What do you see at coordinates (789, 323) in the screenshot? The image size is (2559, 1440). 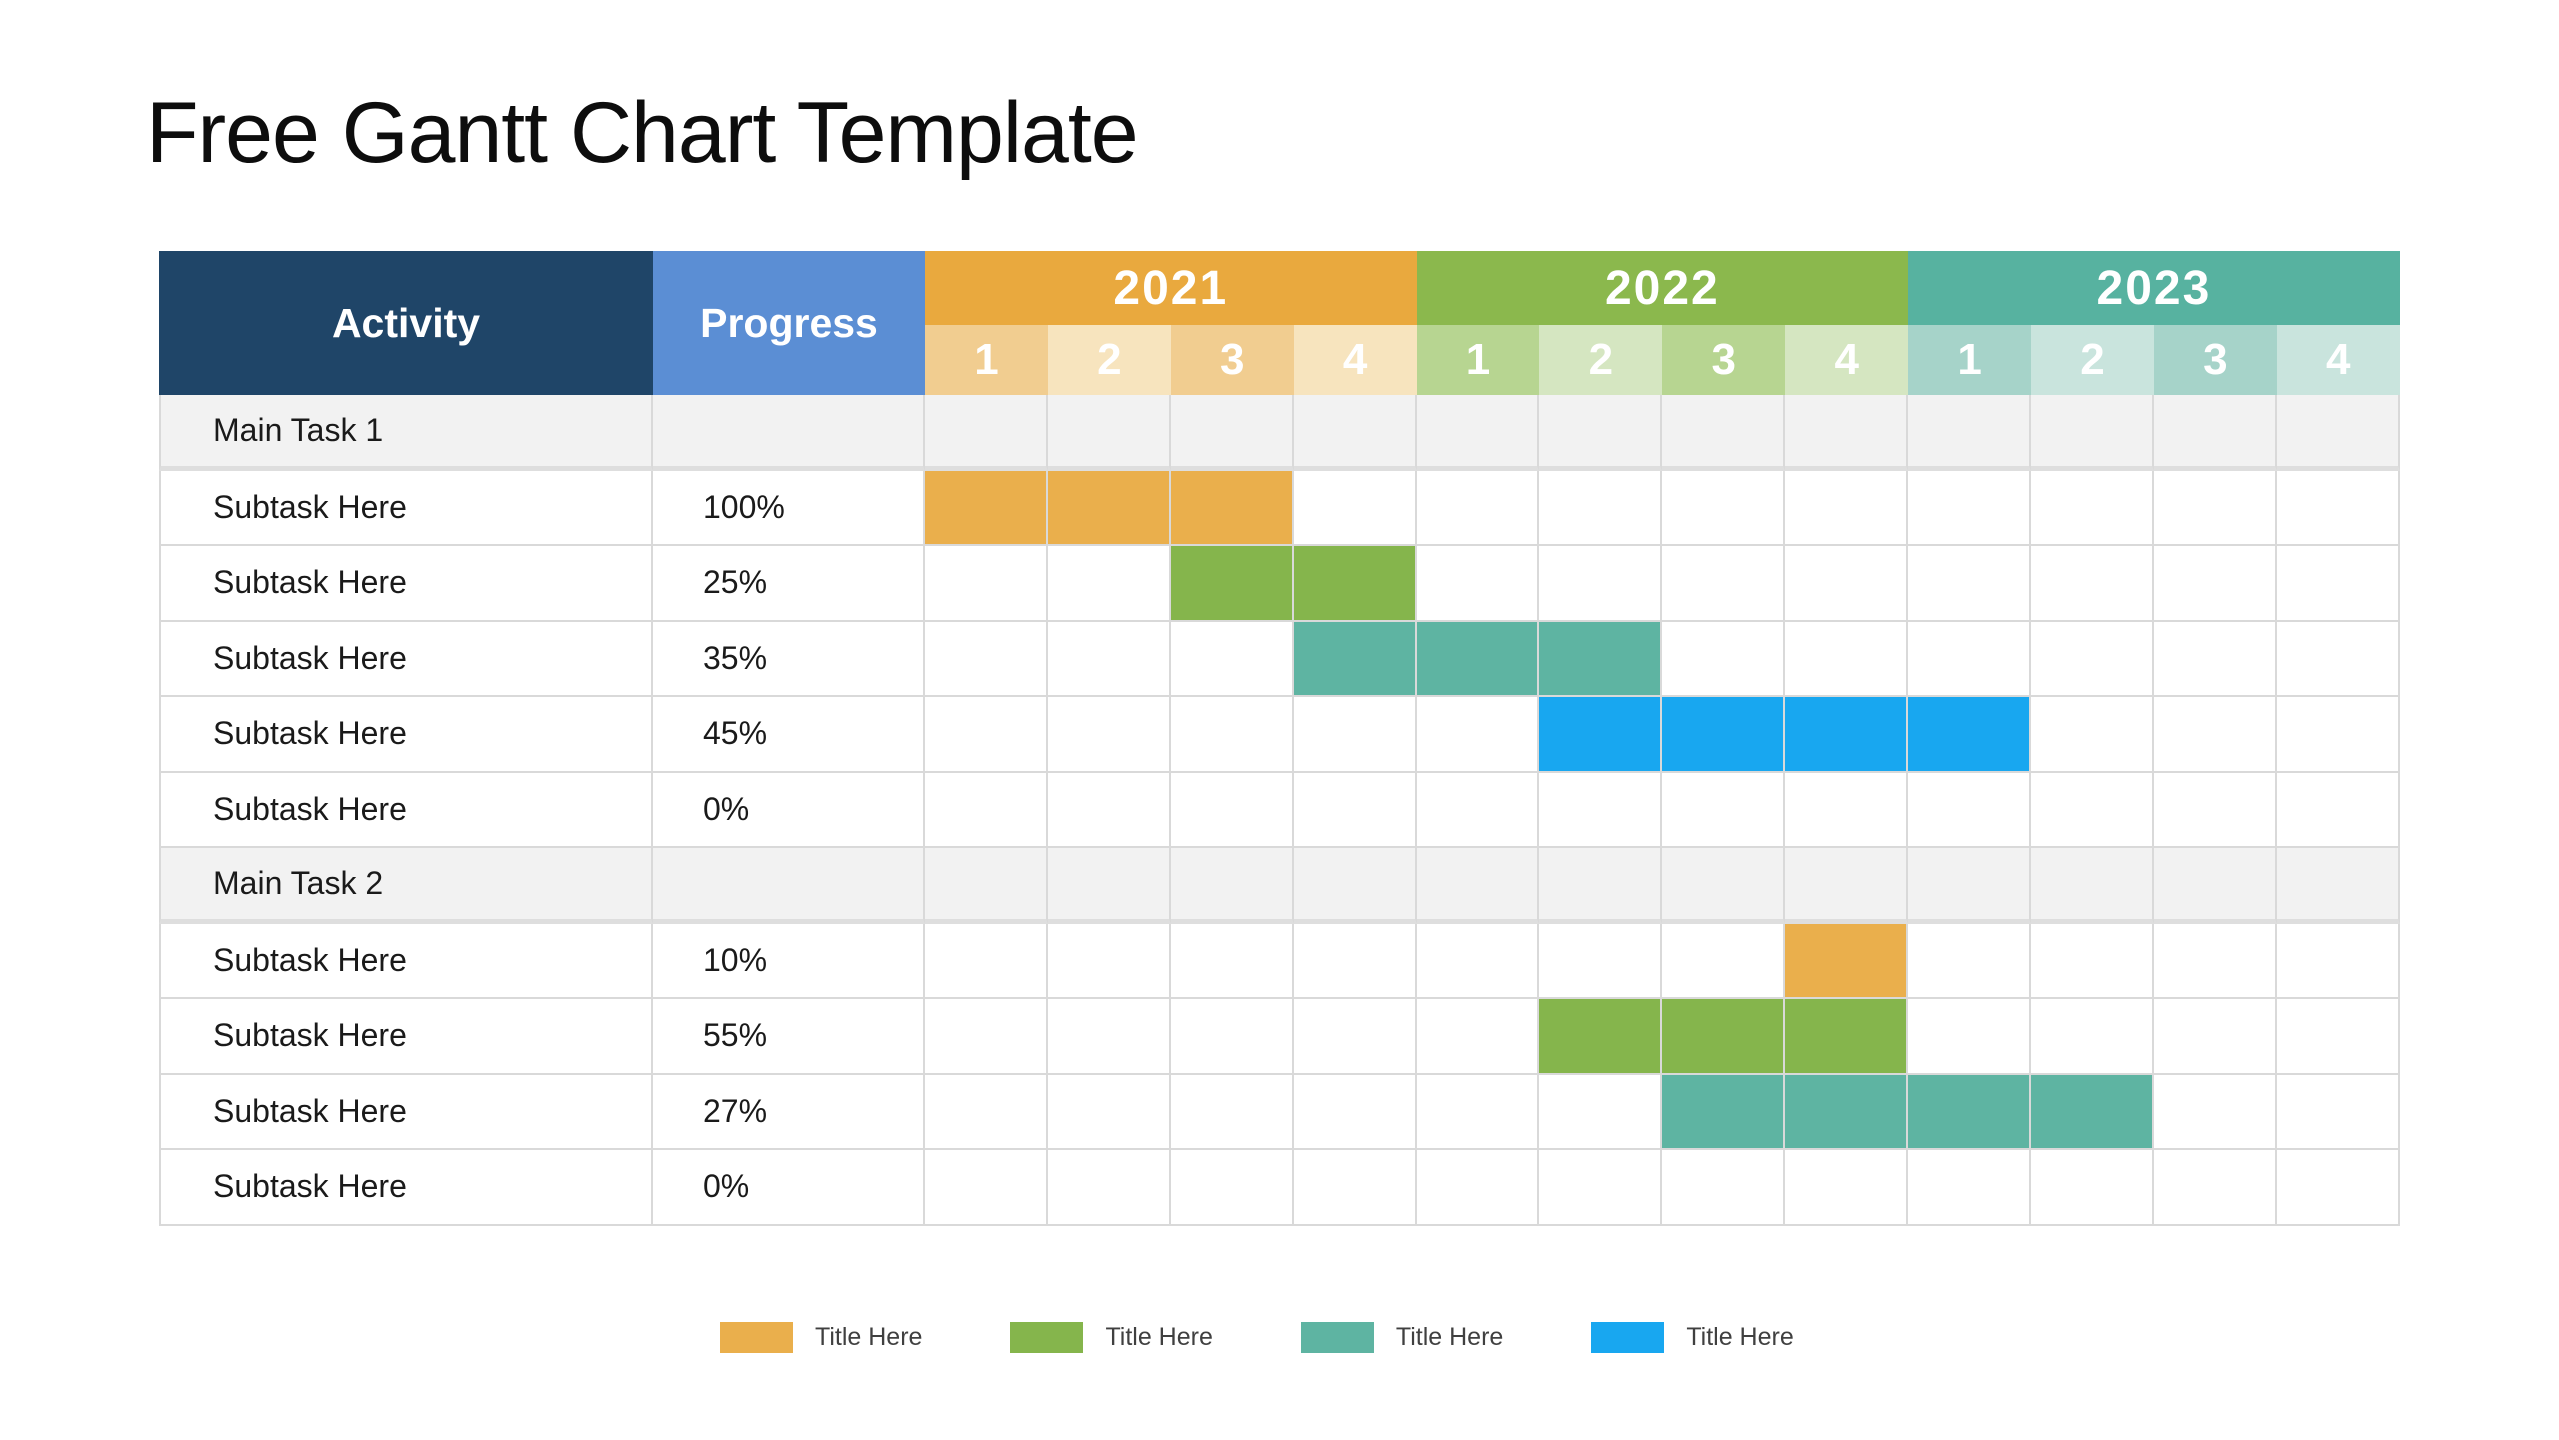 I see `progress-column-header: Progress` at bounding box center [789, 323].